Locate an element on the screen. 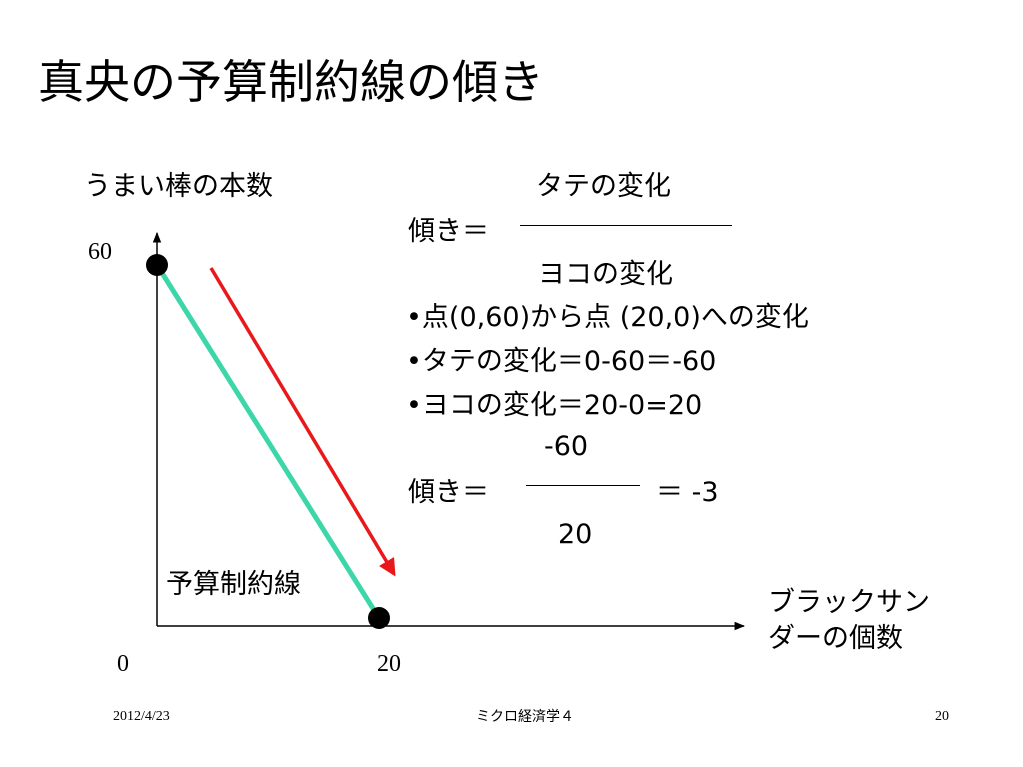  x-tick-0: 0 is located at coordinates (123, 664).